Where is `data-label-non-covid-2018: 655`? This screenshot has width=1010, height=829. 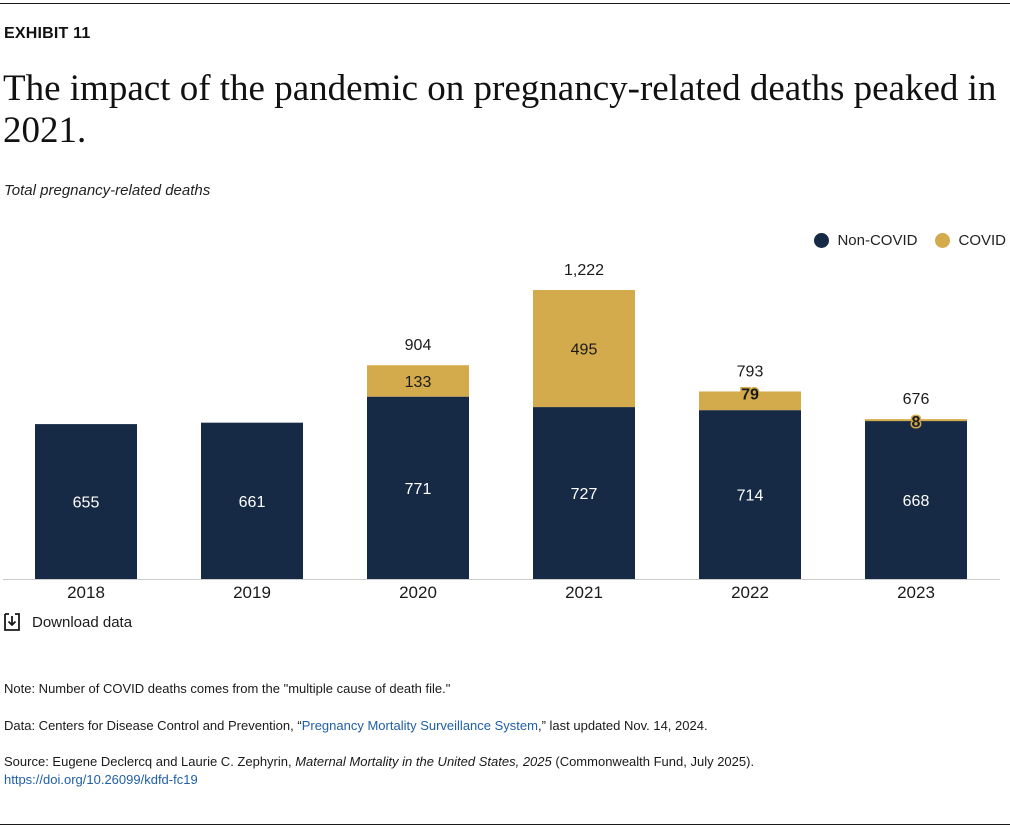
data-label-non-covid-2018: 655 is located at coordinates (86, 503).